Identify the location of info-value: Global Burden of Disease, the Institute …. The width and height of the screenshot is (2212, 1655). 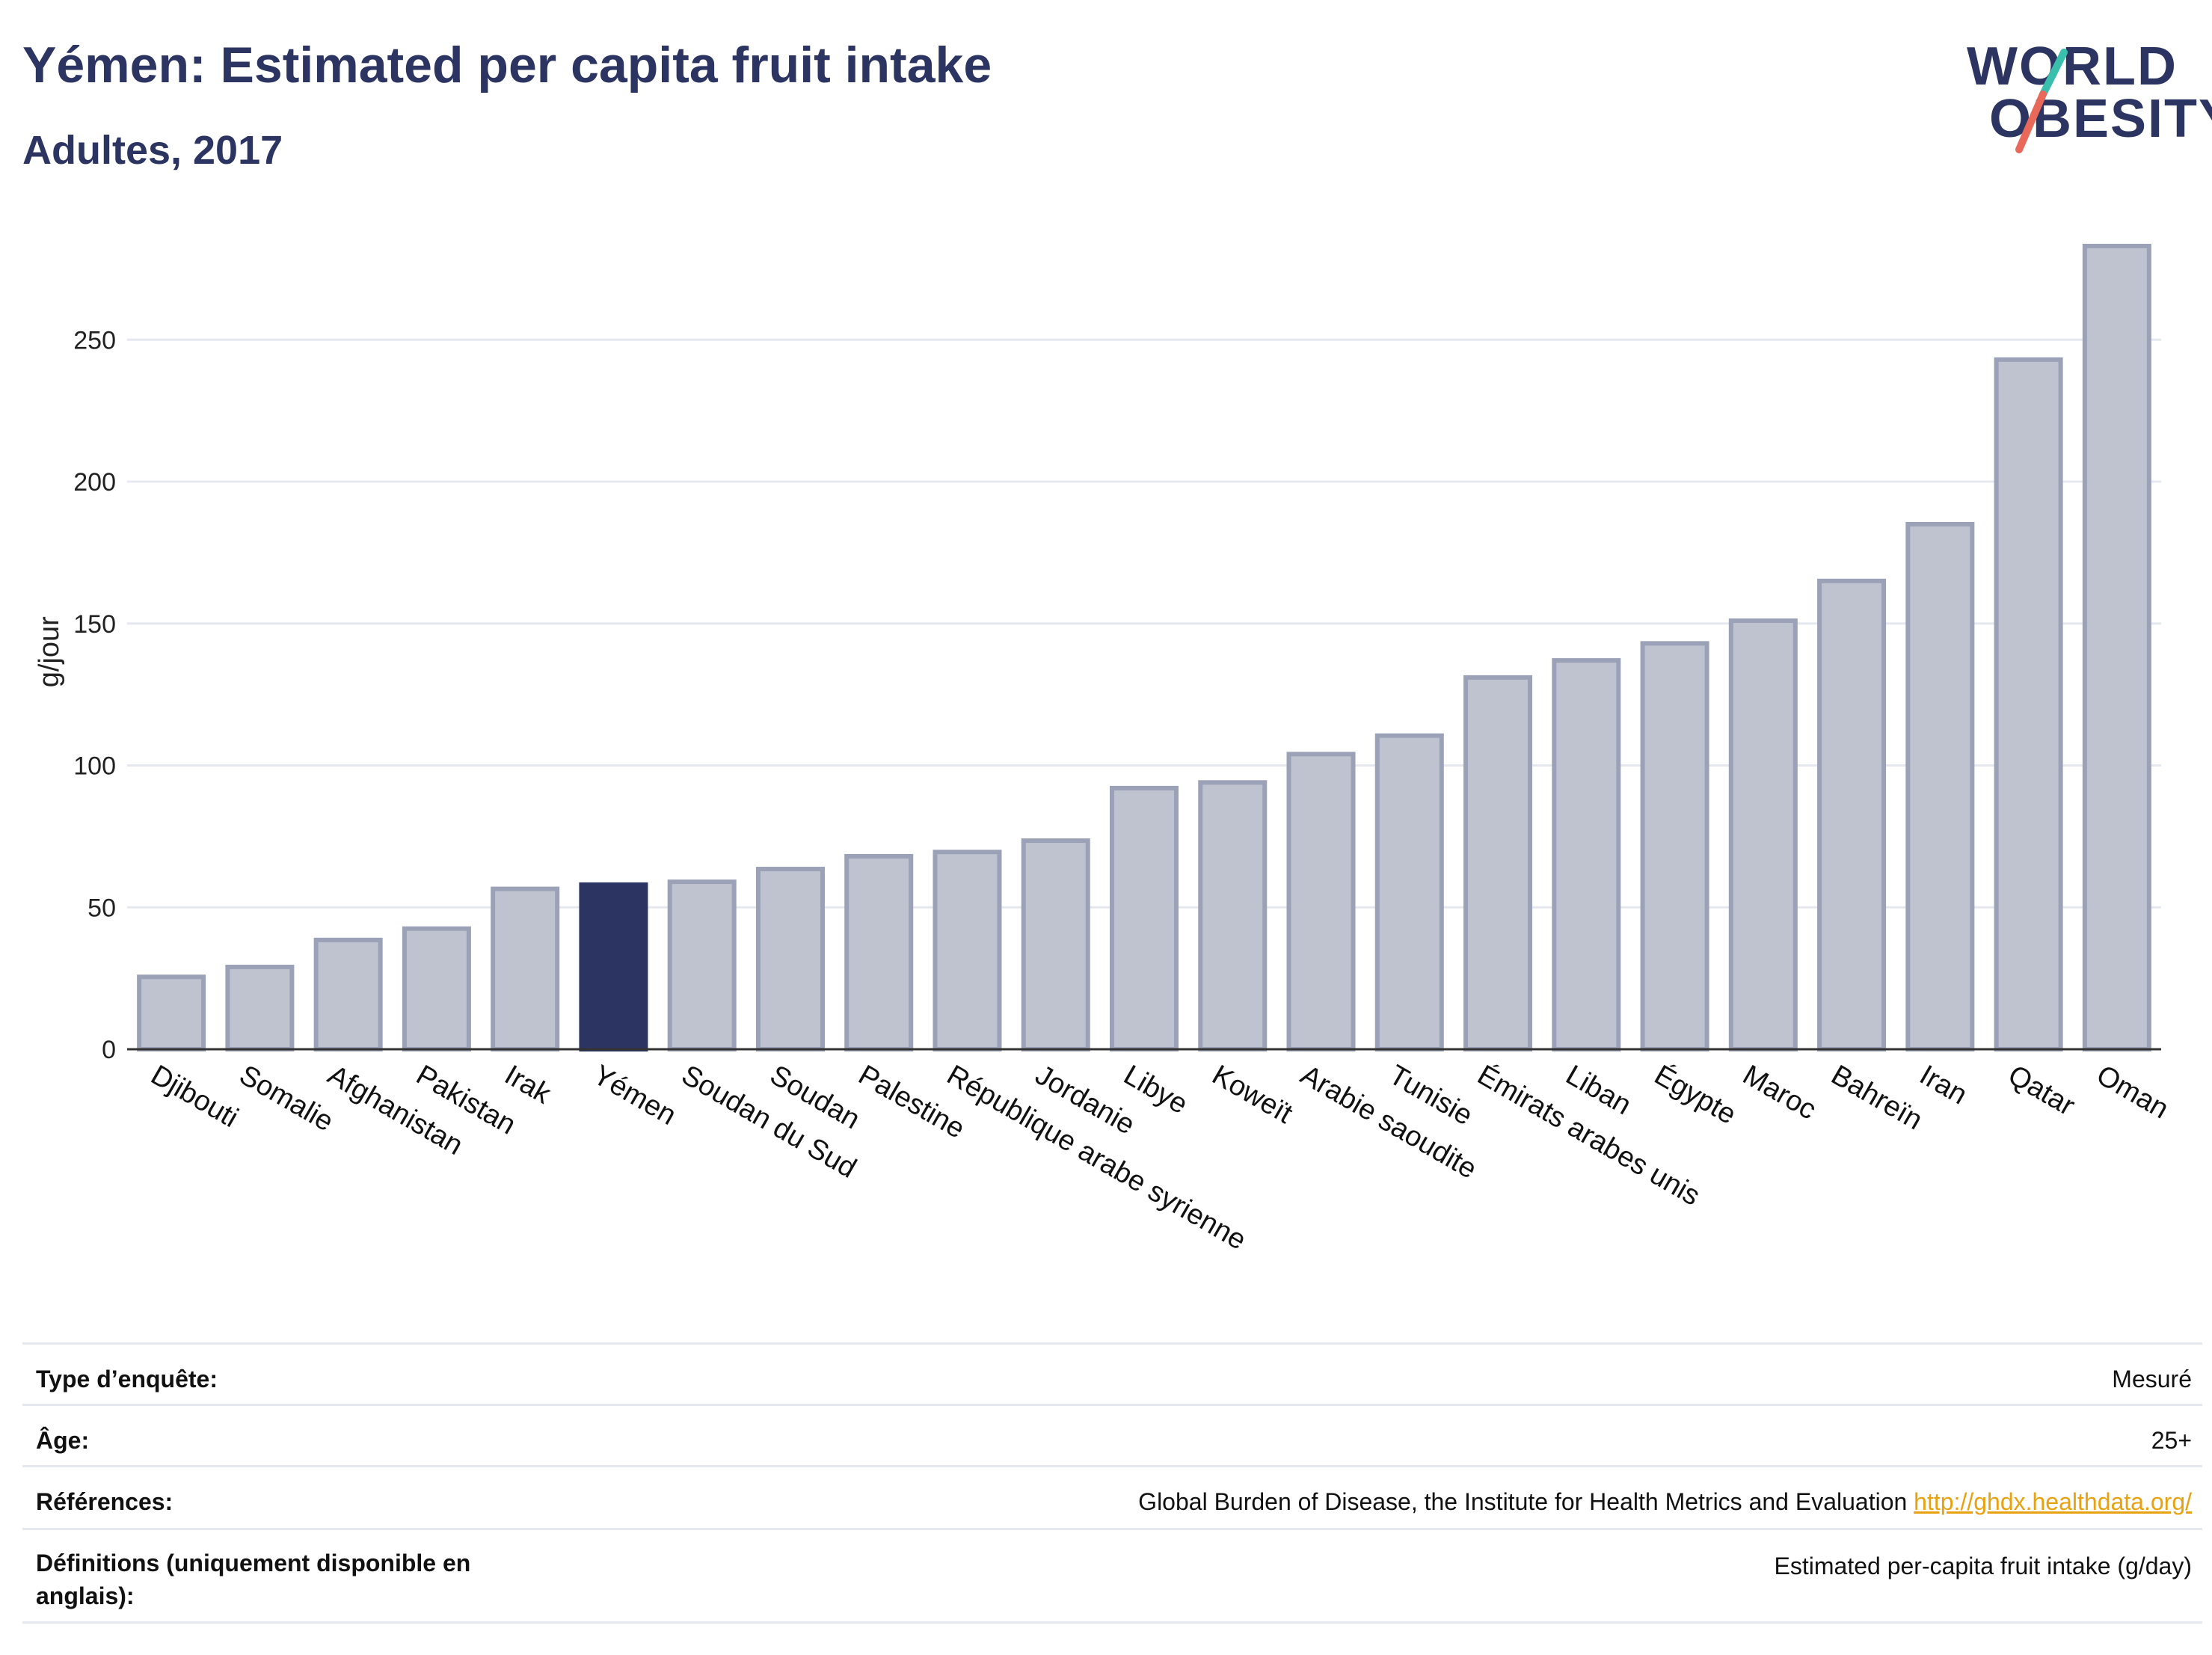
(1665, 1502).